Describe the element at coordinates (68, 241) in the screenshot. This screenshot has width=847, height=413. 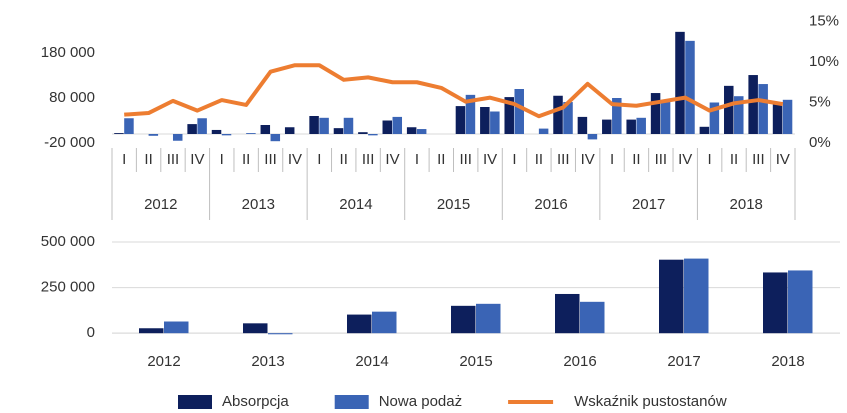
I see `y-tick-label: 500 000` at that location.